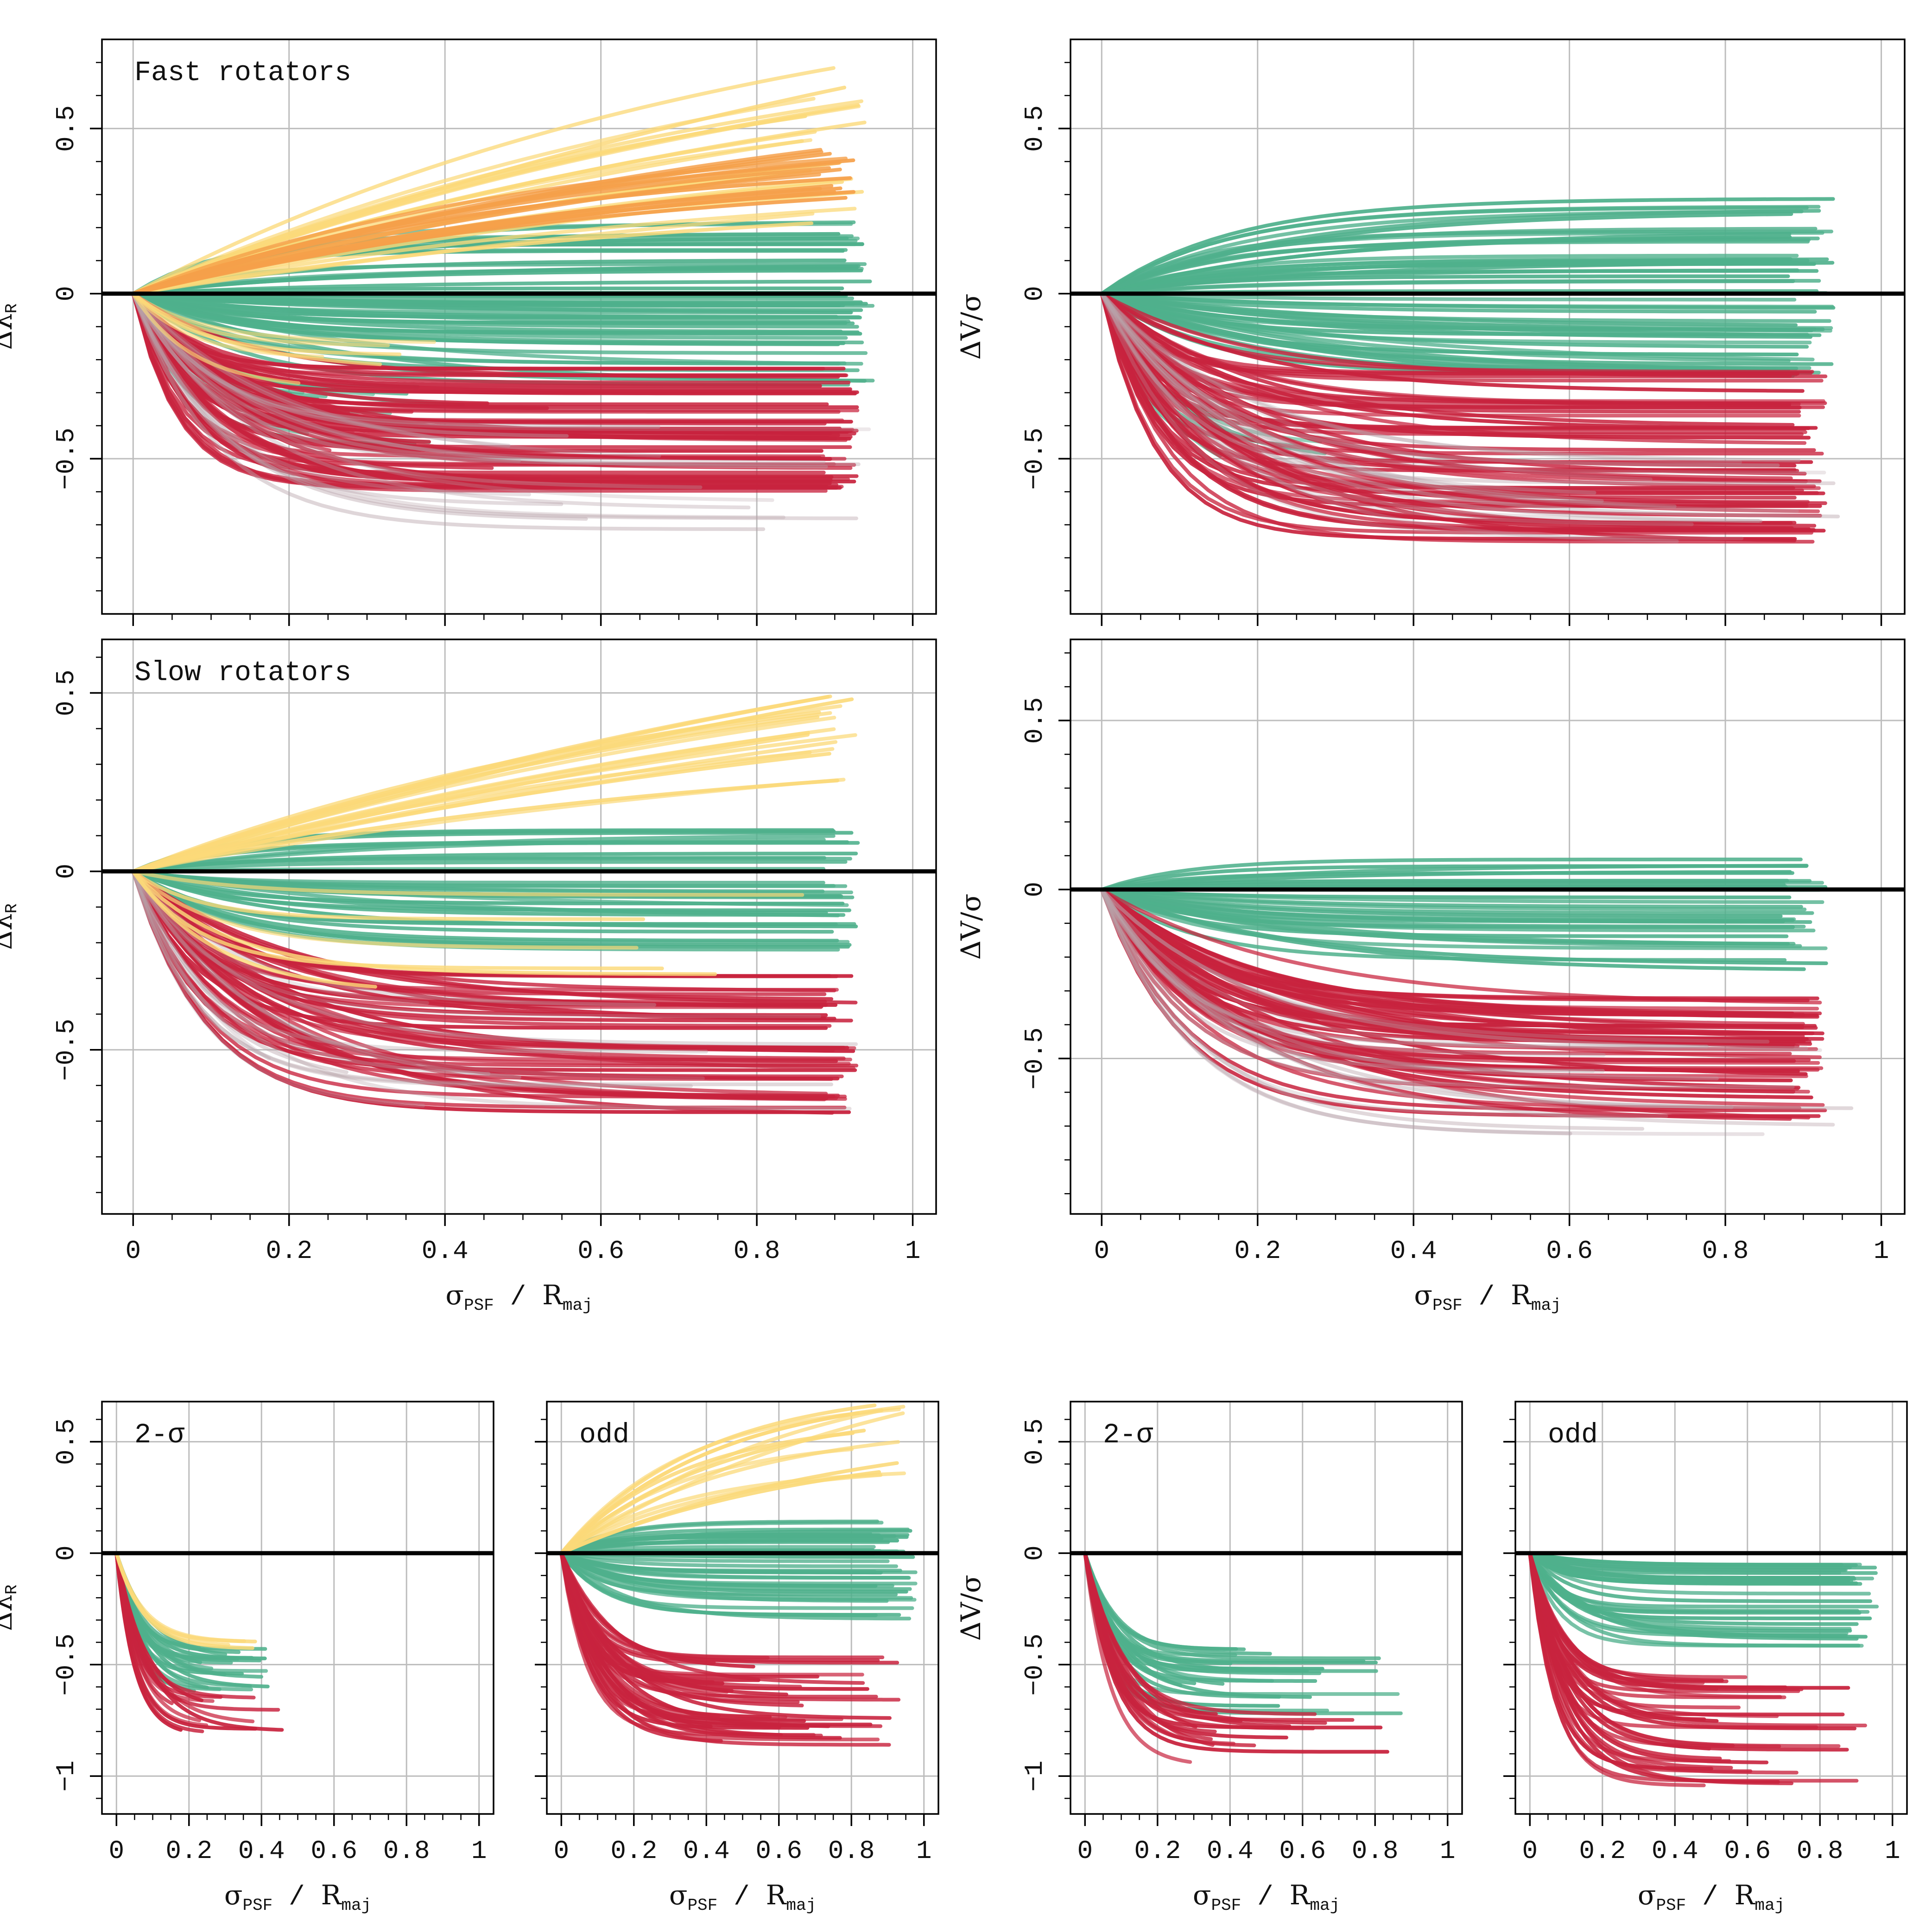  What do you see at coordinates (333, 1851) in the screenshot?
I see `x-tick-label: 0.6` at bounding box center [333, 1851].